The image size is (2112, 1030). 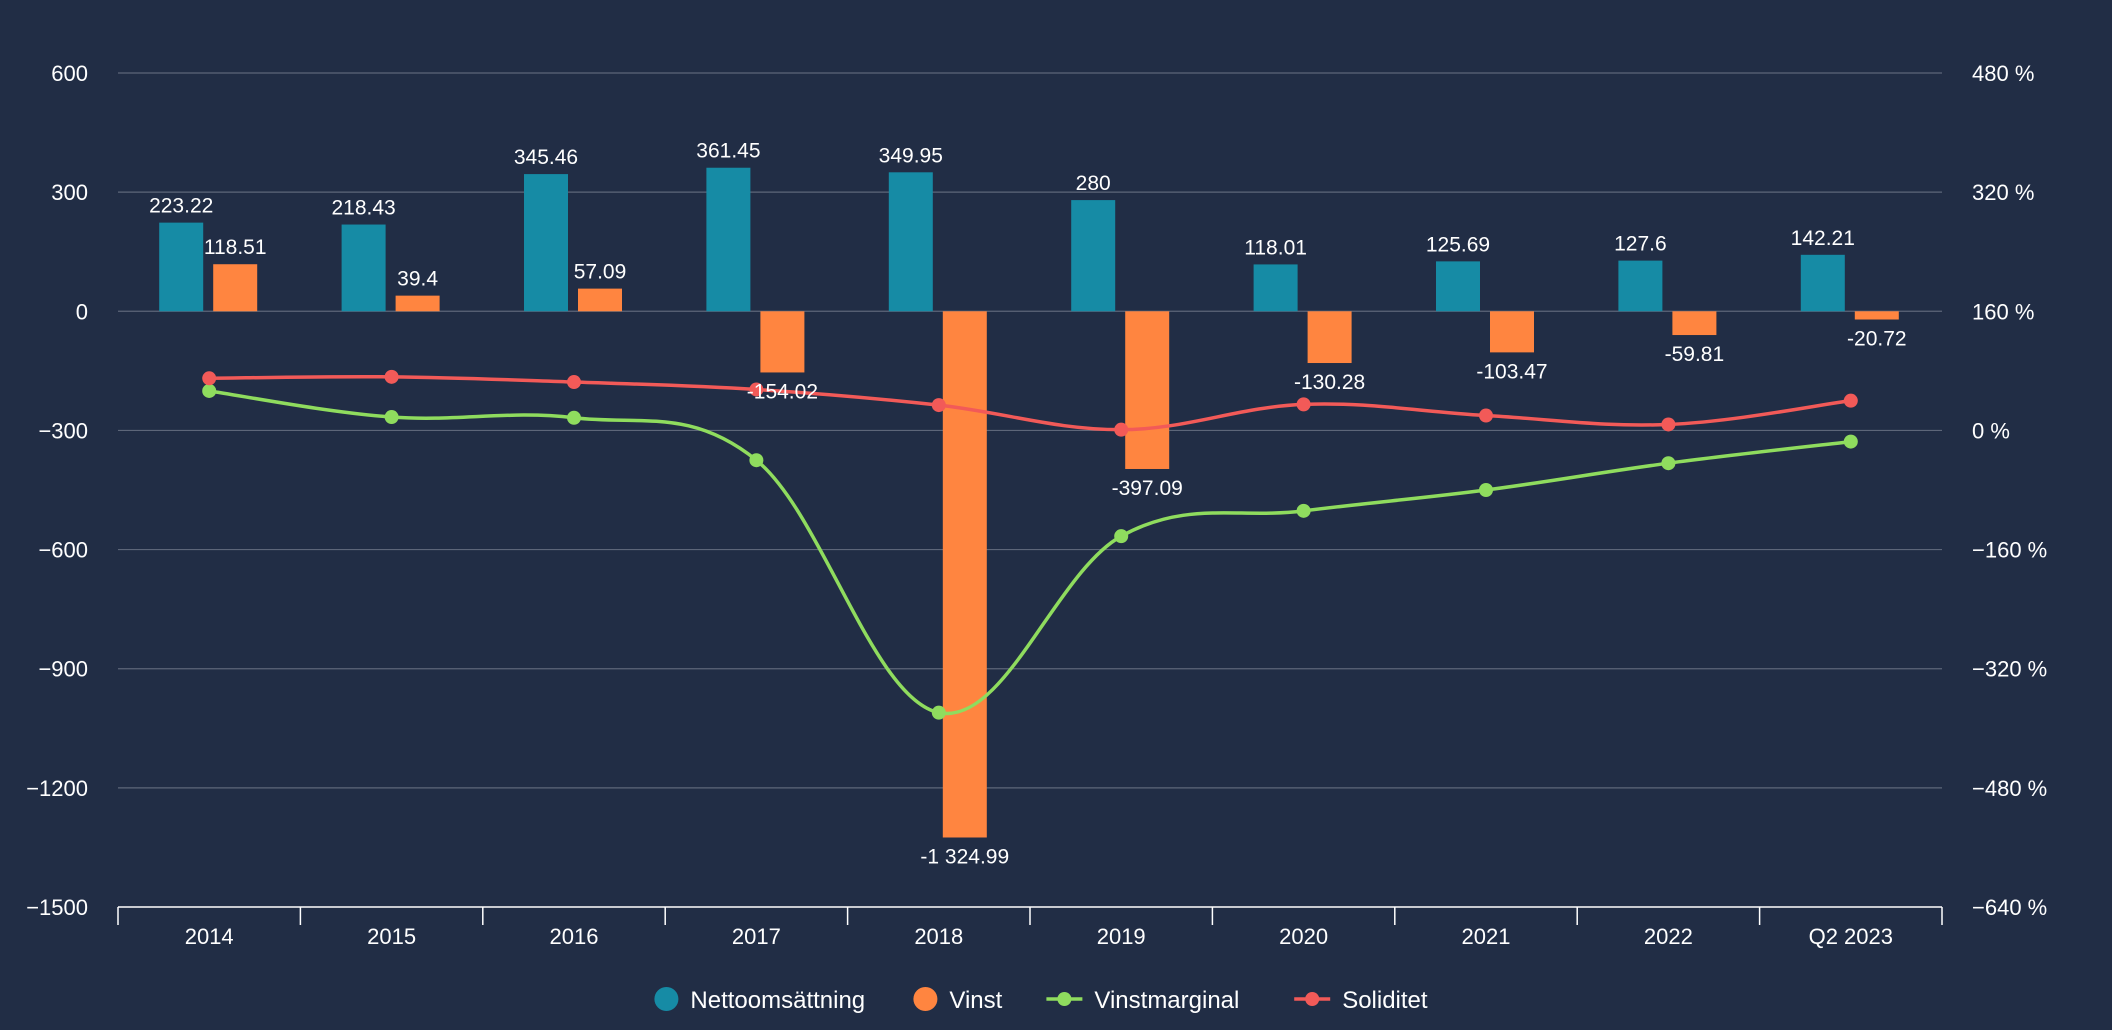 I want to click on x-axis-tick-label: 2019, so click(x=1121, y=936).